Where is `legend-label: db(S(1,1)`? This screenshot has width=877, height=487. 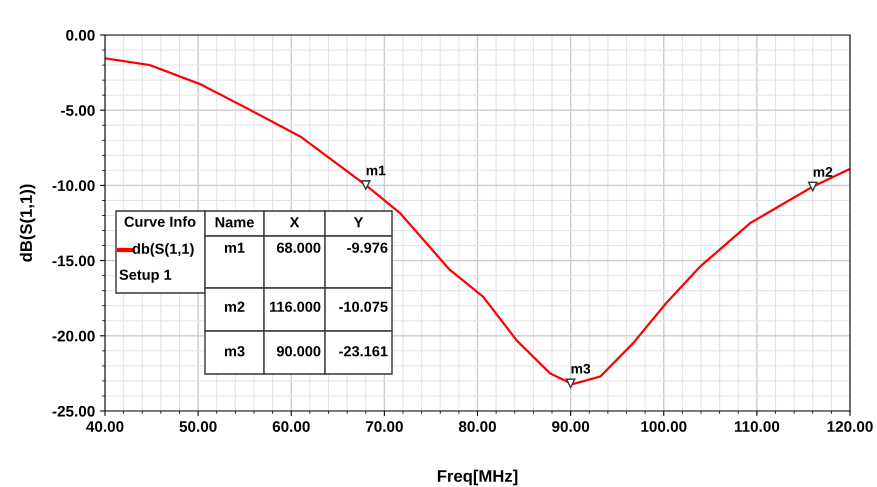
legend-label: db(S(1,1) is located at coordinates (163, 250).